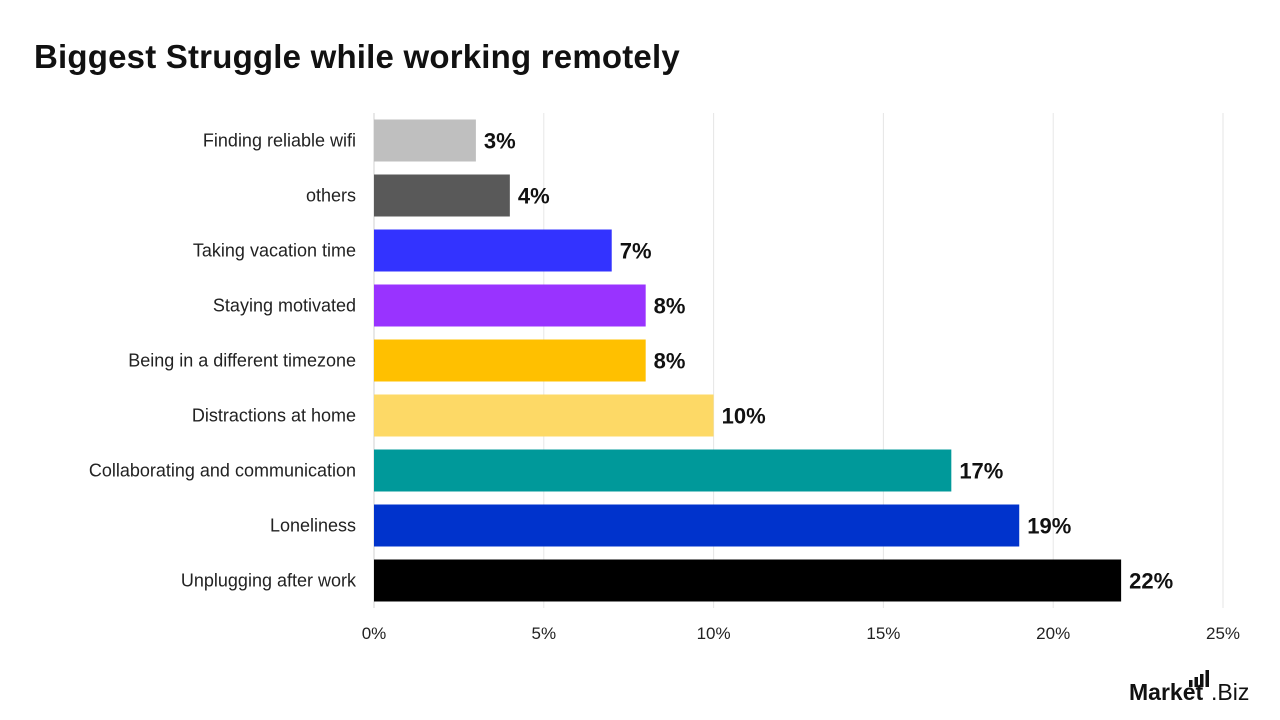 This screenshot has height=720, width=1280. I want to click on chart-title: Biggest Struggle while working remotely, so click(357, 56).